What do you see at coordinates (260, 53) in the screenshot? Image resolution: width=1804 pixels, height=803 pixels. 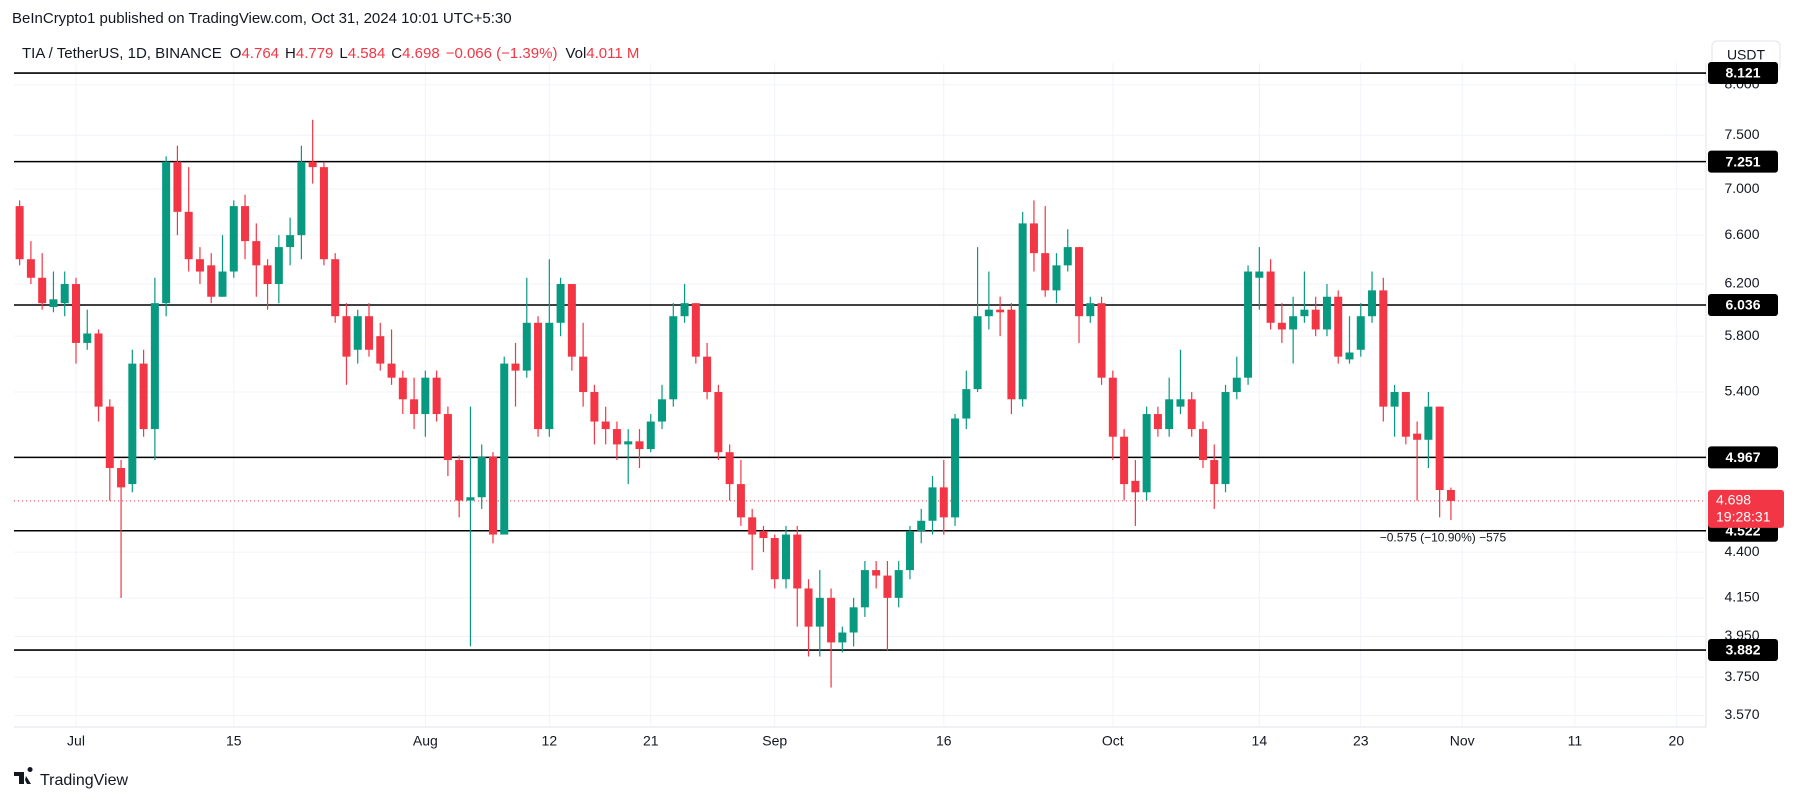 I see `ohlc-value: 4.764` at bounding box center [260, 53].